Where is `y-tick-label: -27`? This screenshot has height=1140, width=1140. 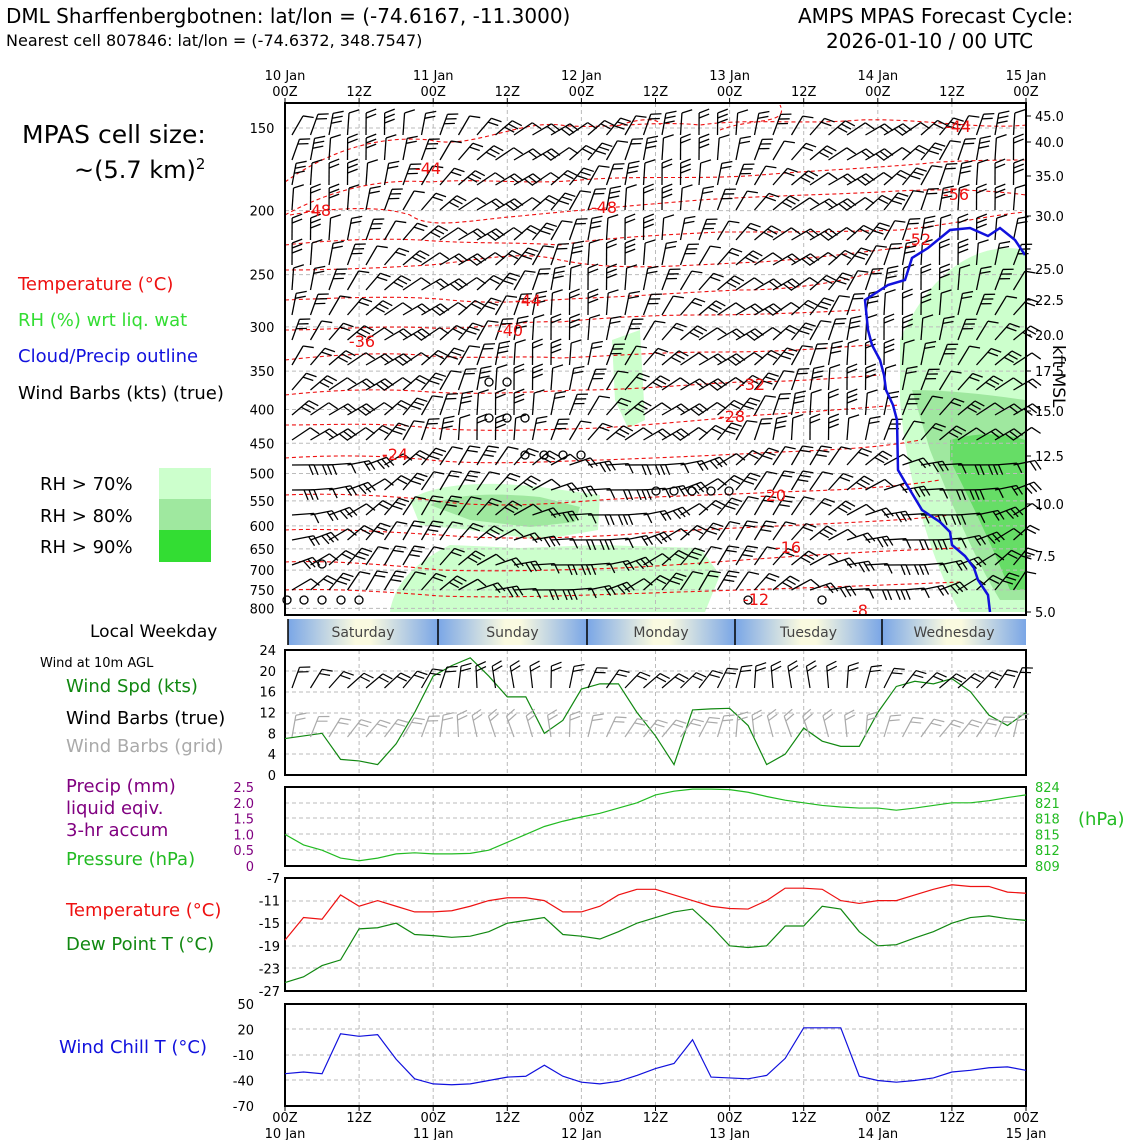 y-tick-label: -27 is located at coordinates (269, 992).